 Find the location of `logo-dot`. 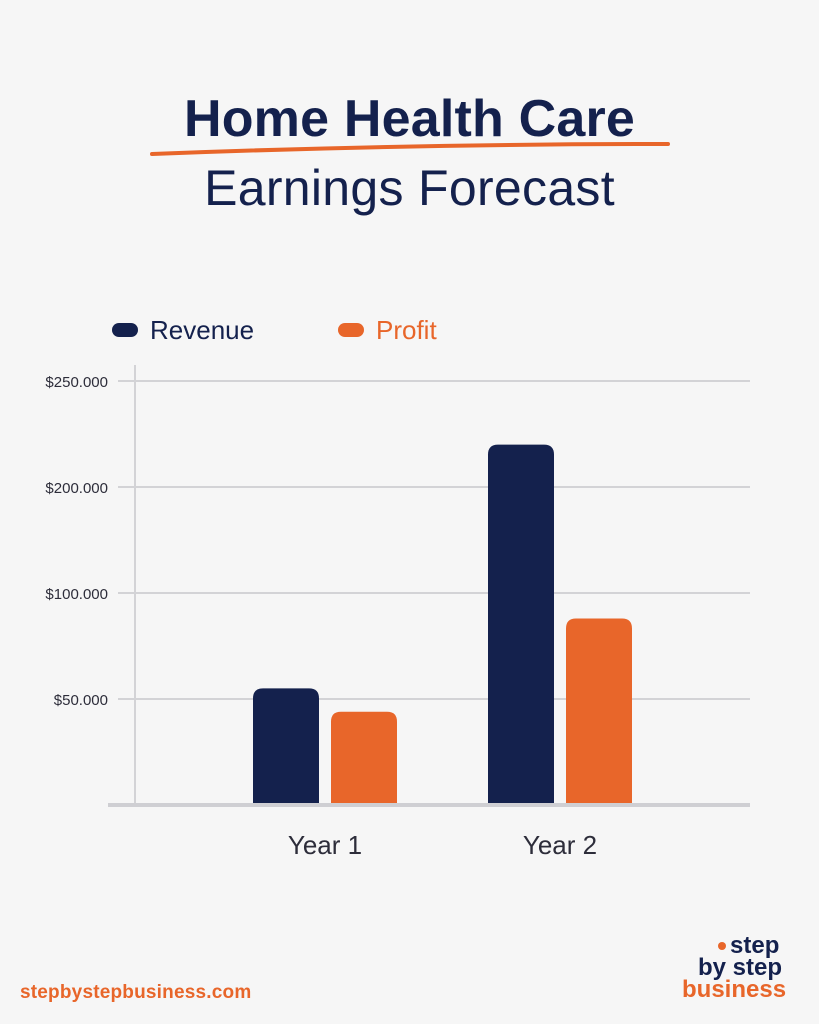

logo-dot is located at coordinates (722, 946).